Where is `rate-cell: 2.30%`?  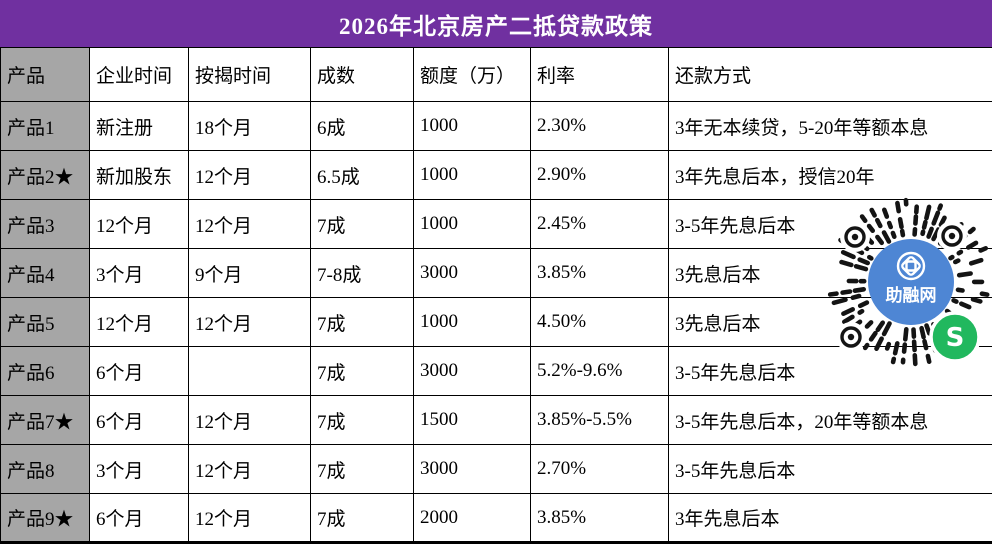
rate-cell: 2.30% is located at coordinates (599, 126).